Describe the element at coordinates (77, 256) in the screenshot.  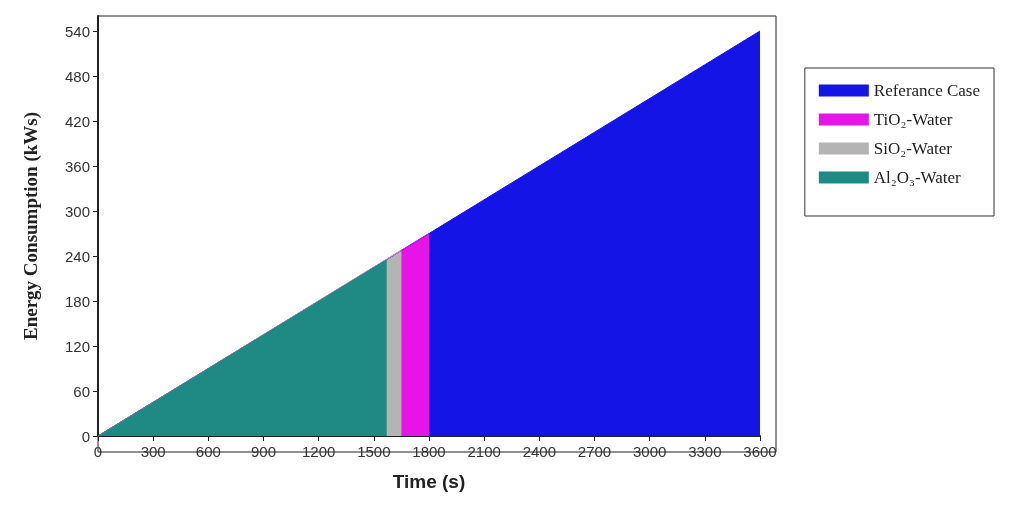
I see `y-tick-label: 240` at that location.